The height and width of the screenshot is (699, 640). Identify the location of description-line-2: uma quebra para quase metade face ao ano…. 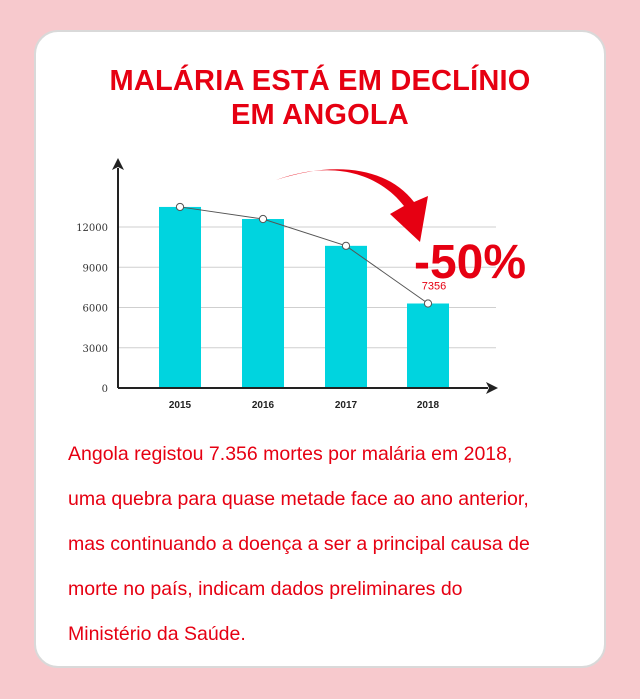
(298, 499).